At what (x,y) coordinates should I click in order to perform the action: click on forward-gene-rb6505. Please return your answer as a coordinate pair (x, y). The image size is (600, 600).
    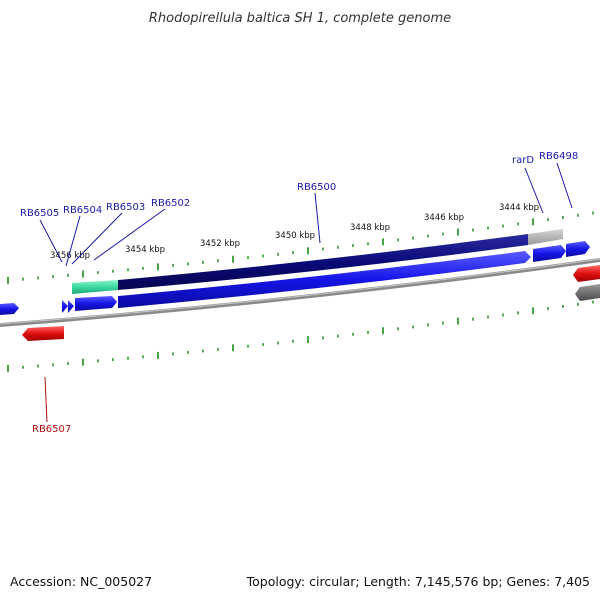
    Looking at the image, I should click on (65, 306).